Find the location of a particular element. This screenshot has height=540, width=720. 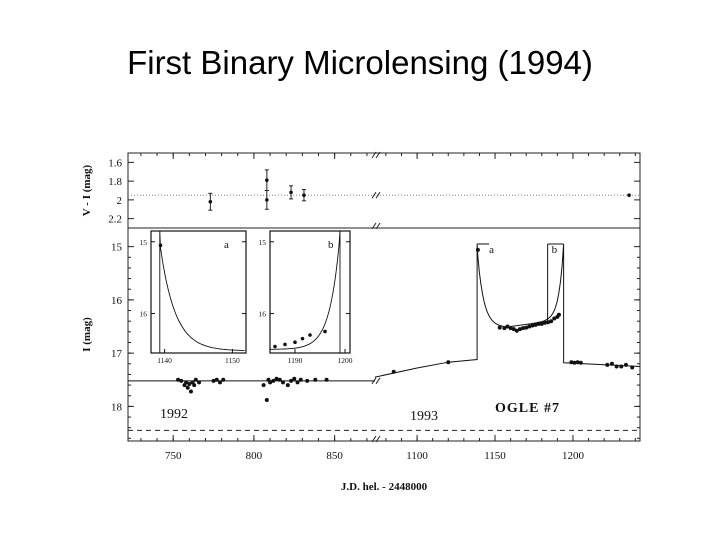

y-tick-label: 2.2 is located at coordinates (115, 220).